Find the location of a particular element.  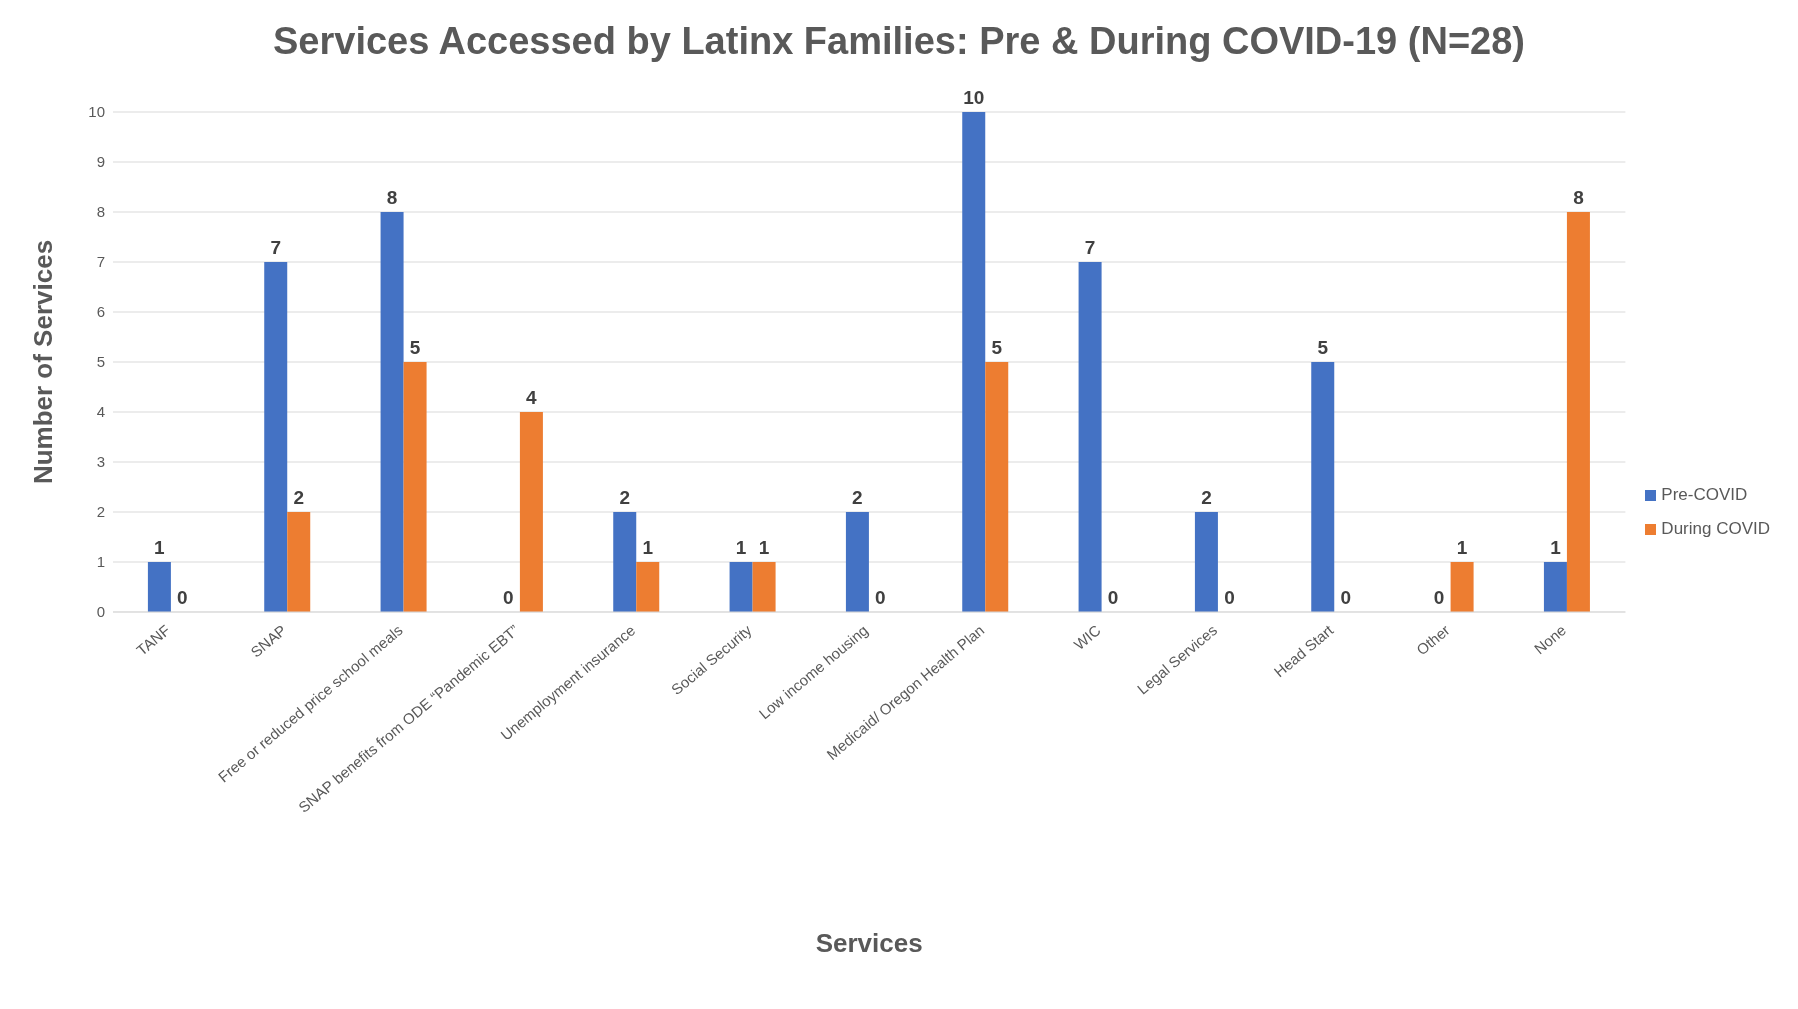

y-tick-label: 7 is located at coordinates (100, 262).